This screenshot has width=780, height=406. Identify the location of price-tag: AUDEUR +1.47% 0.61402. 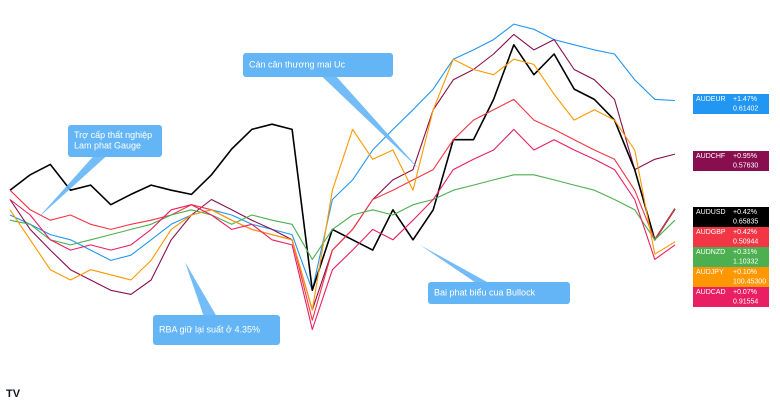
(731, 104).